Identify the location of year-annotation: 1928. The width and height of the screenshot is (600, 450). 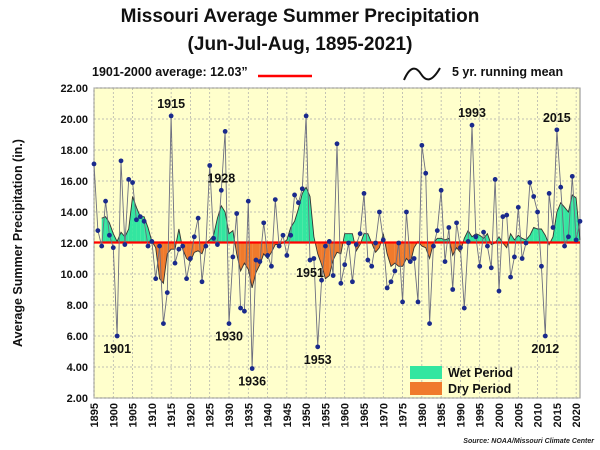
(221, 178).